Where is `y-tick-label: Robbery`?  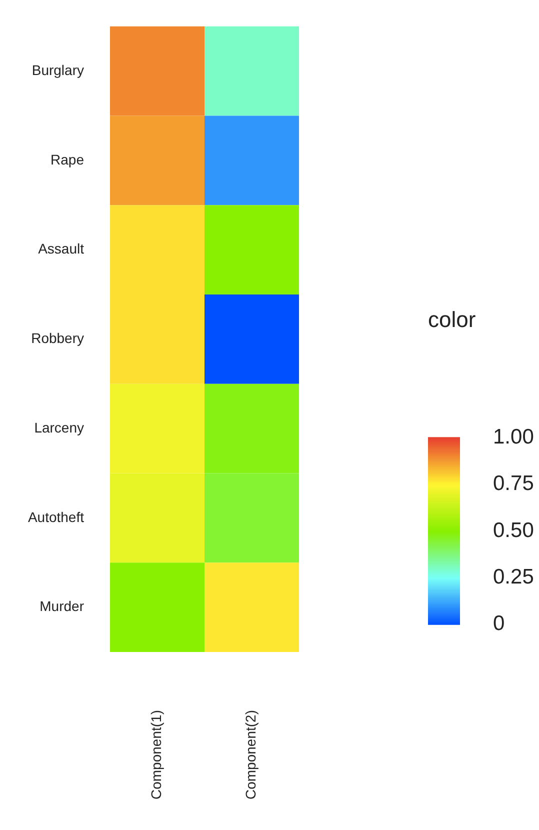 y-tick-label: Robbery is located at coordinates (57, 338).